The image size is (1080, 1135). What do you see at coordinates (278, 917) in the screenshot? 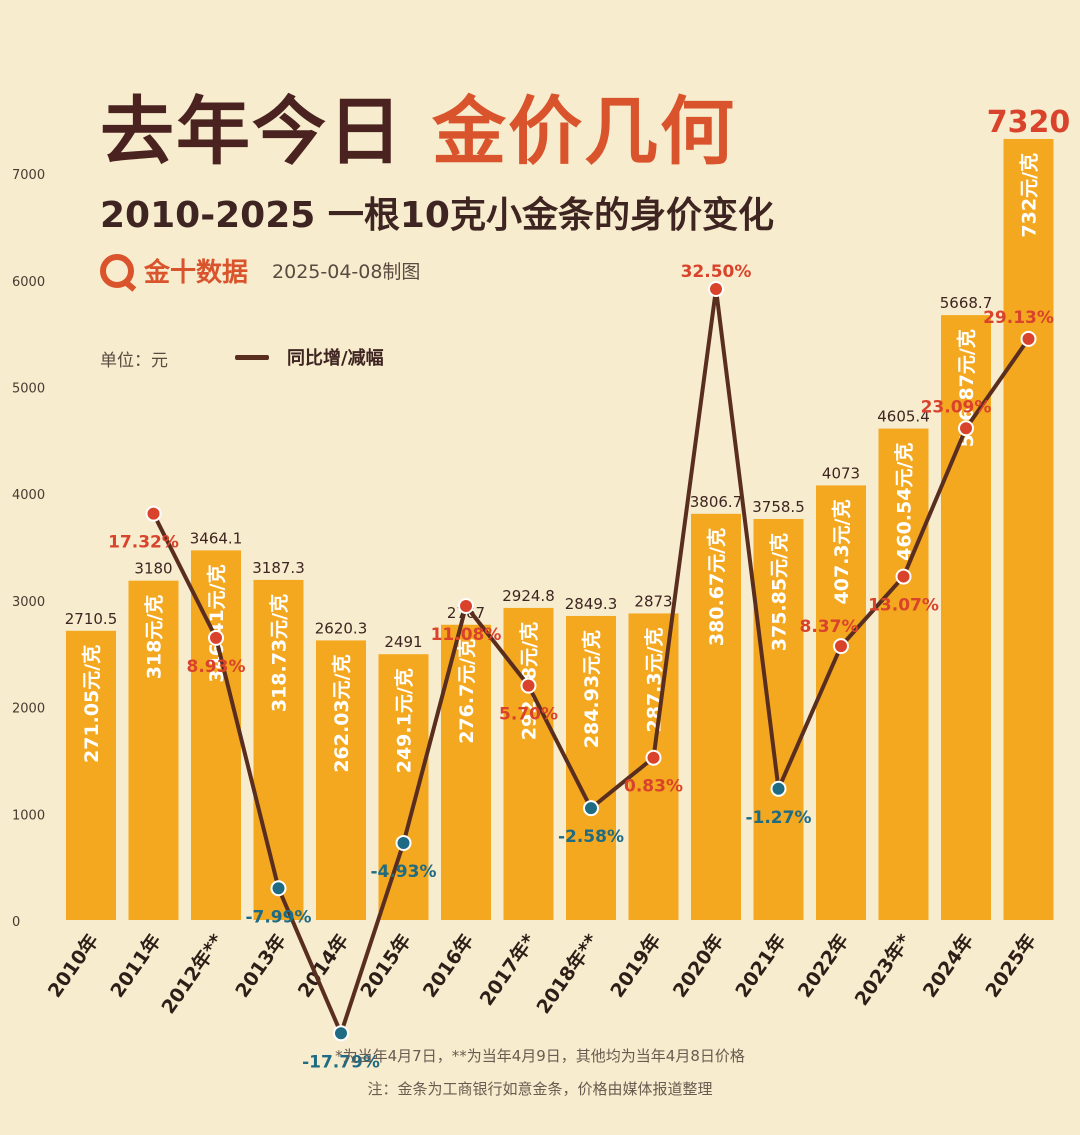
I see `yoy-label: -7.99%` at bounding box center [278, 917].